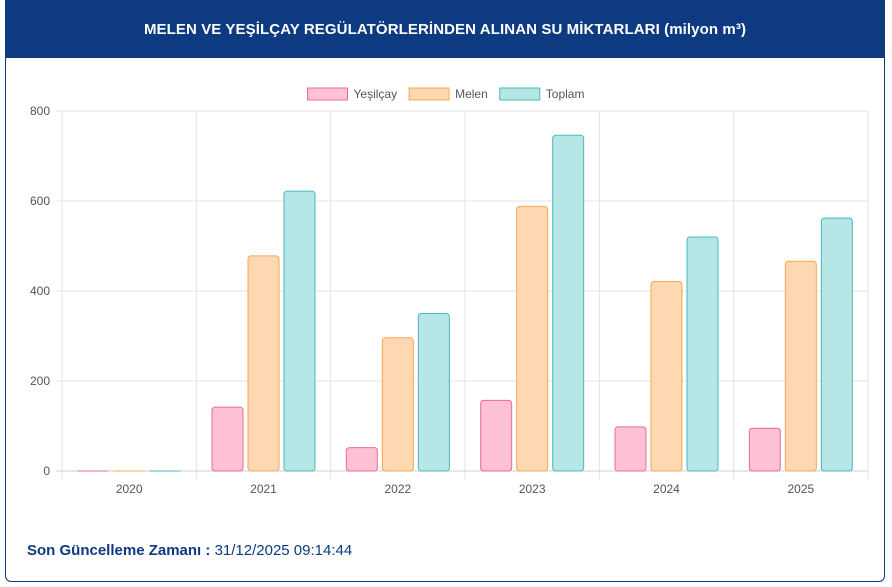 The height and width of the screenshot is (587, 892). I want to click on bar-melen-2025, so click(800, 366).